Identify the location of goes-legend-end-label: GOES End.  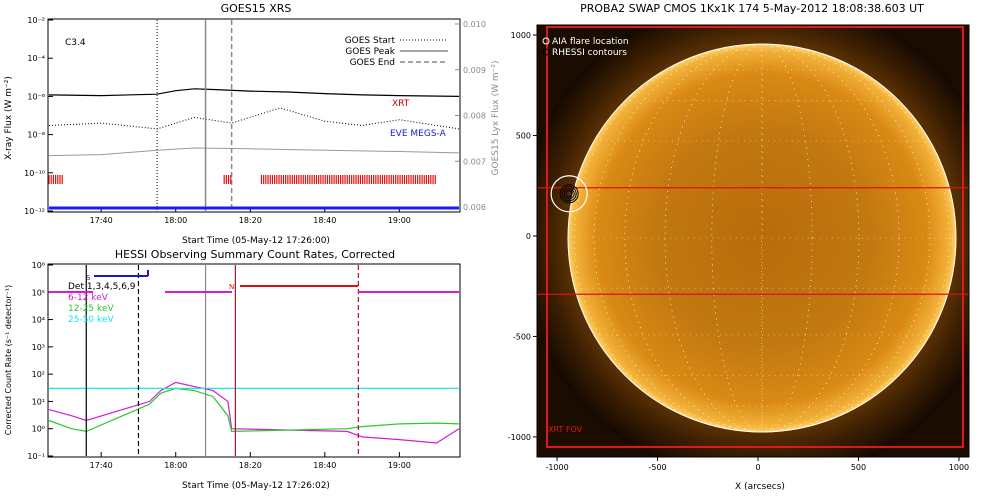
(372, 63).